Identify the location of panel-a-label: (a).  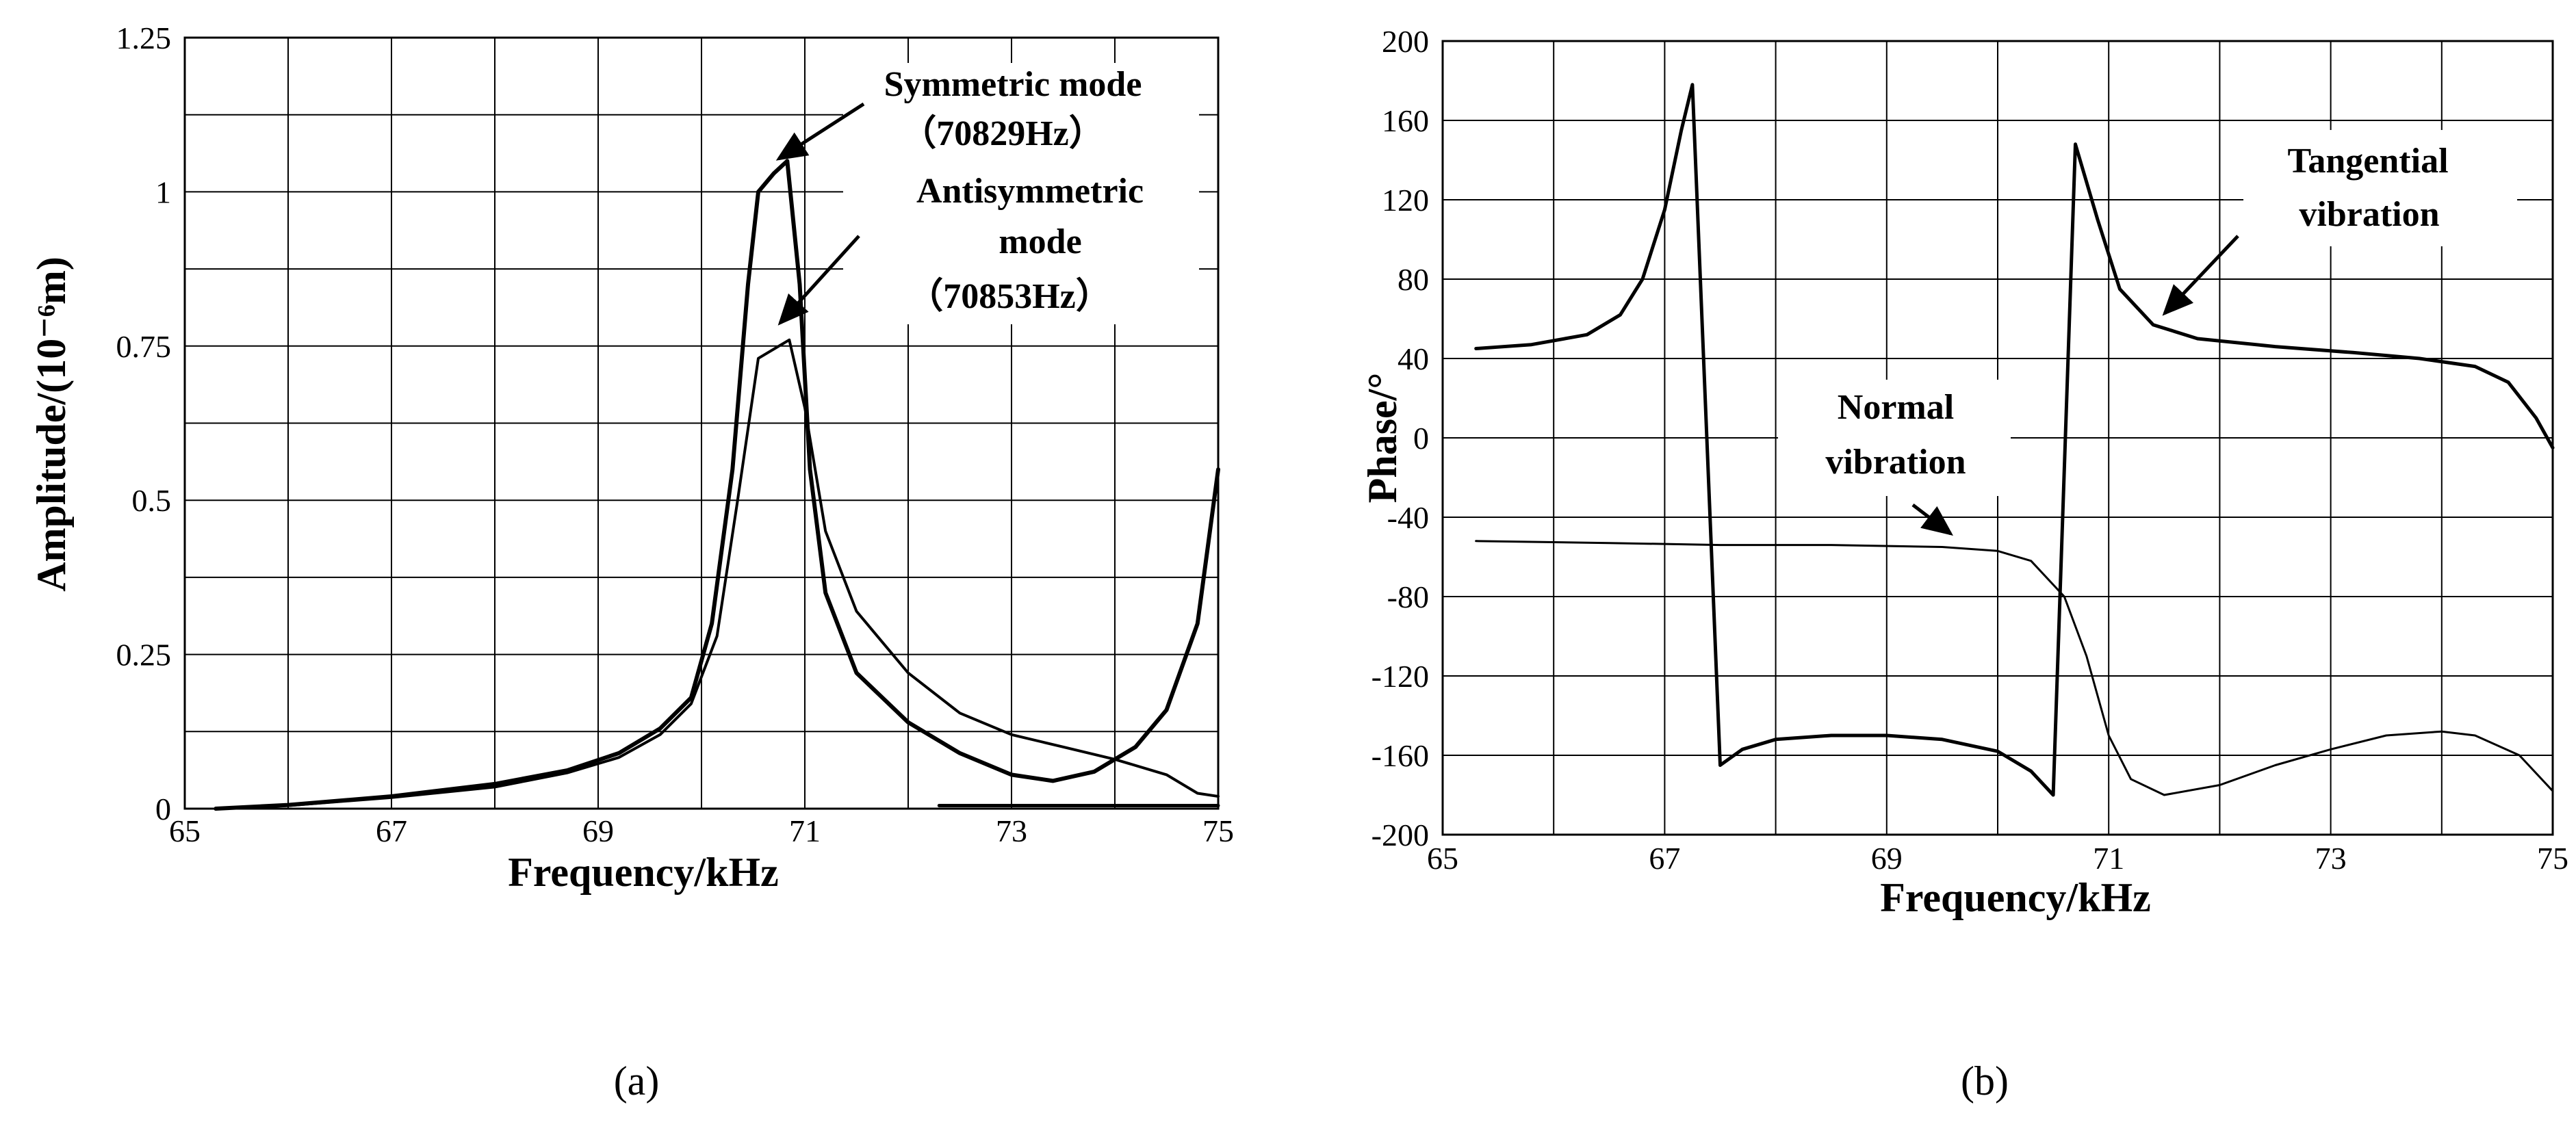
(637, 1081).